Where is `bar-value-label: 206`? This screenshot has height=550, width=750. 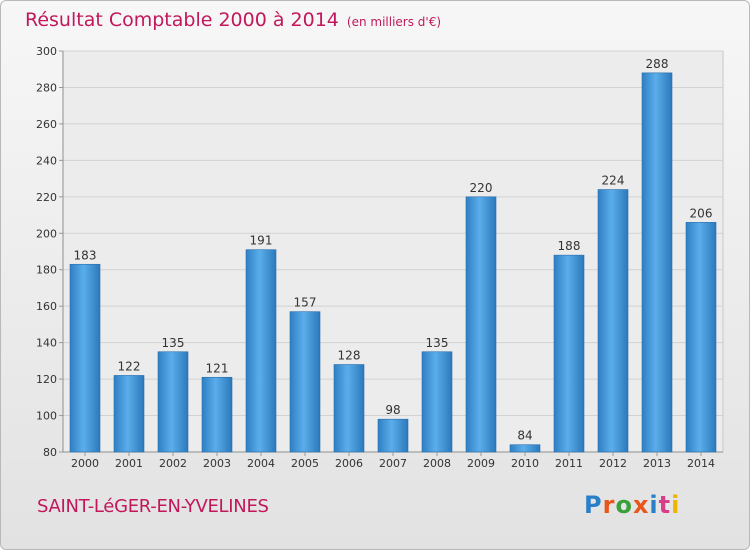
bar-value-label: 206 is located at coordinates (701, 213).